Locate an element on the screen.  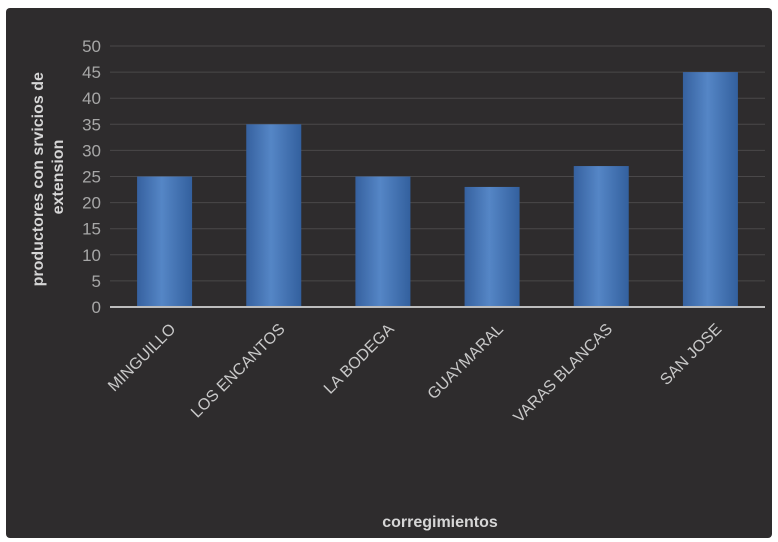
x-axis-title: corregimientos is located at coordinates (440, 522).